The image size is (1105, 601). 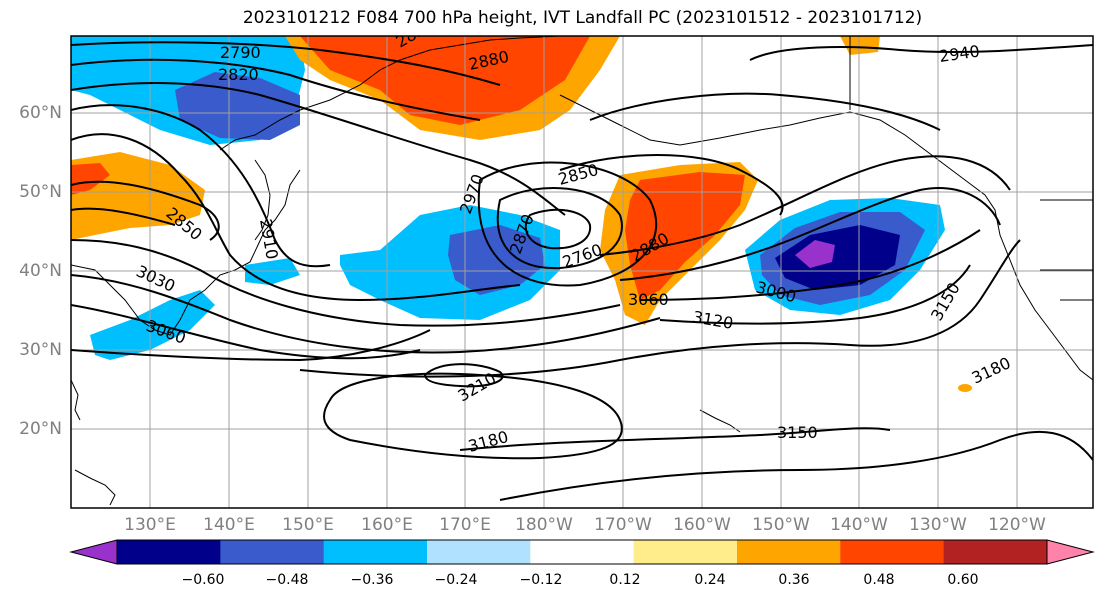 What do you see at coordinates (240, 52) in the screenshot?
I see `contour-label: 2790` at bounding box center [240, 52].